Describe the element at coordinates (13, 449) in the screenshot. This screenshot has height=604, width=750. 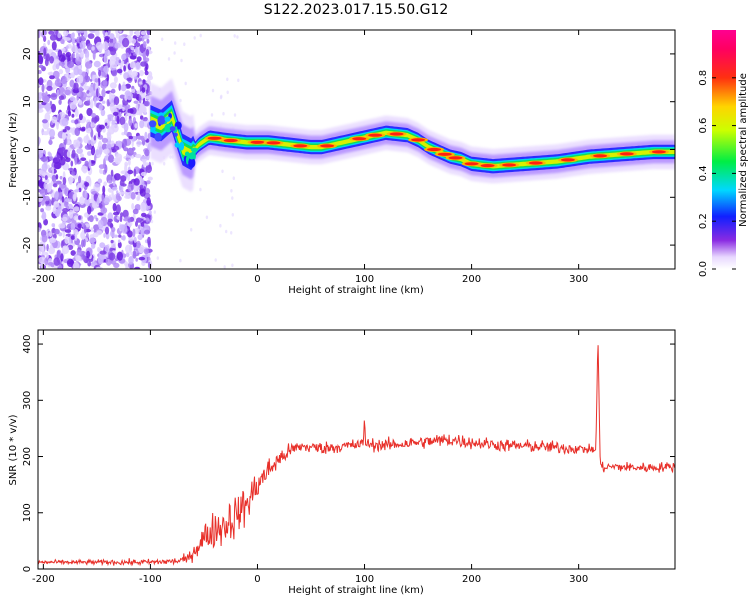
I see `snr-y-label: SNR (10 * v/v)` at that location.